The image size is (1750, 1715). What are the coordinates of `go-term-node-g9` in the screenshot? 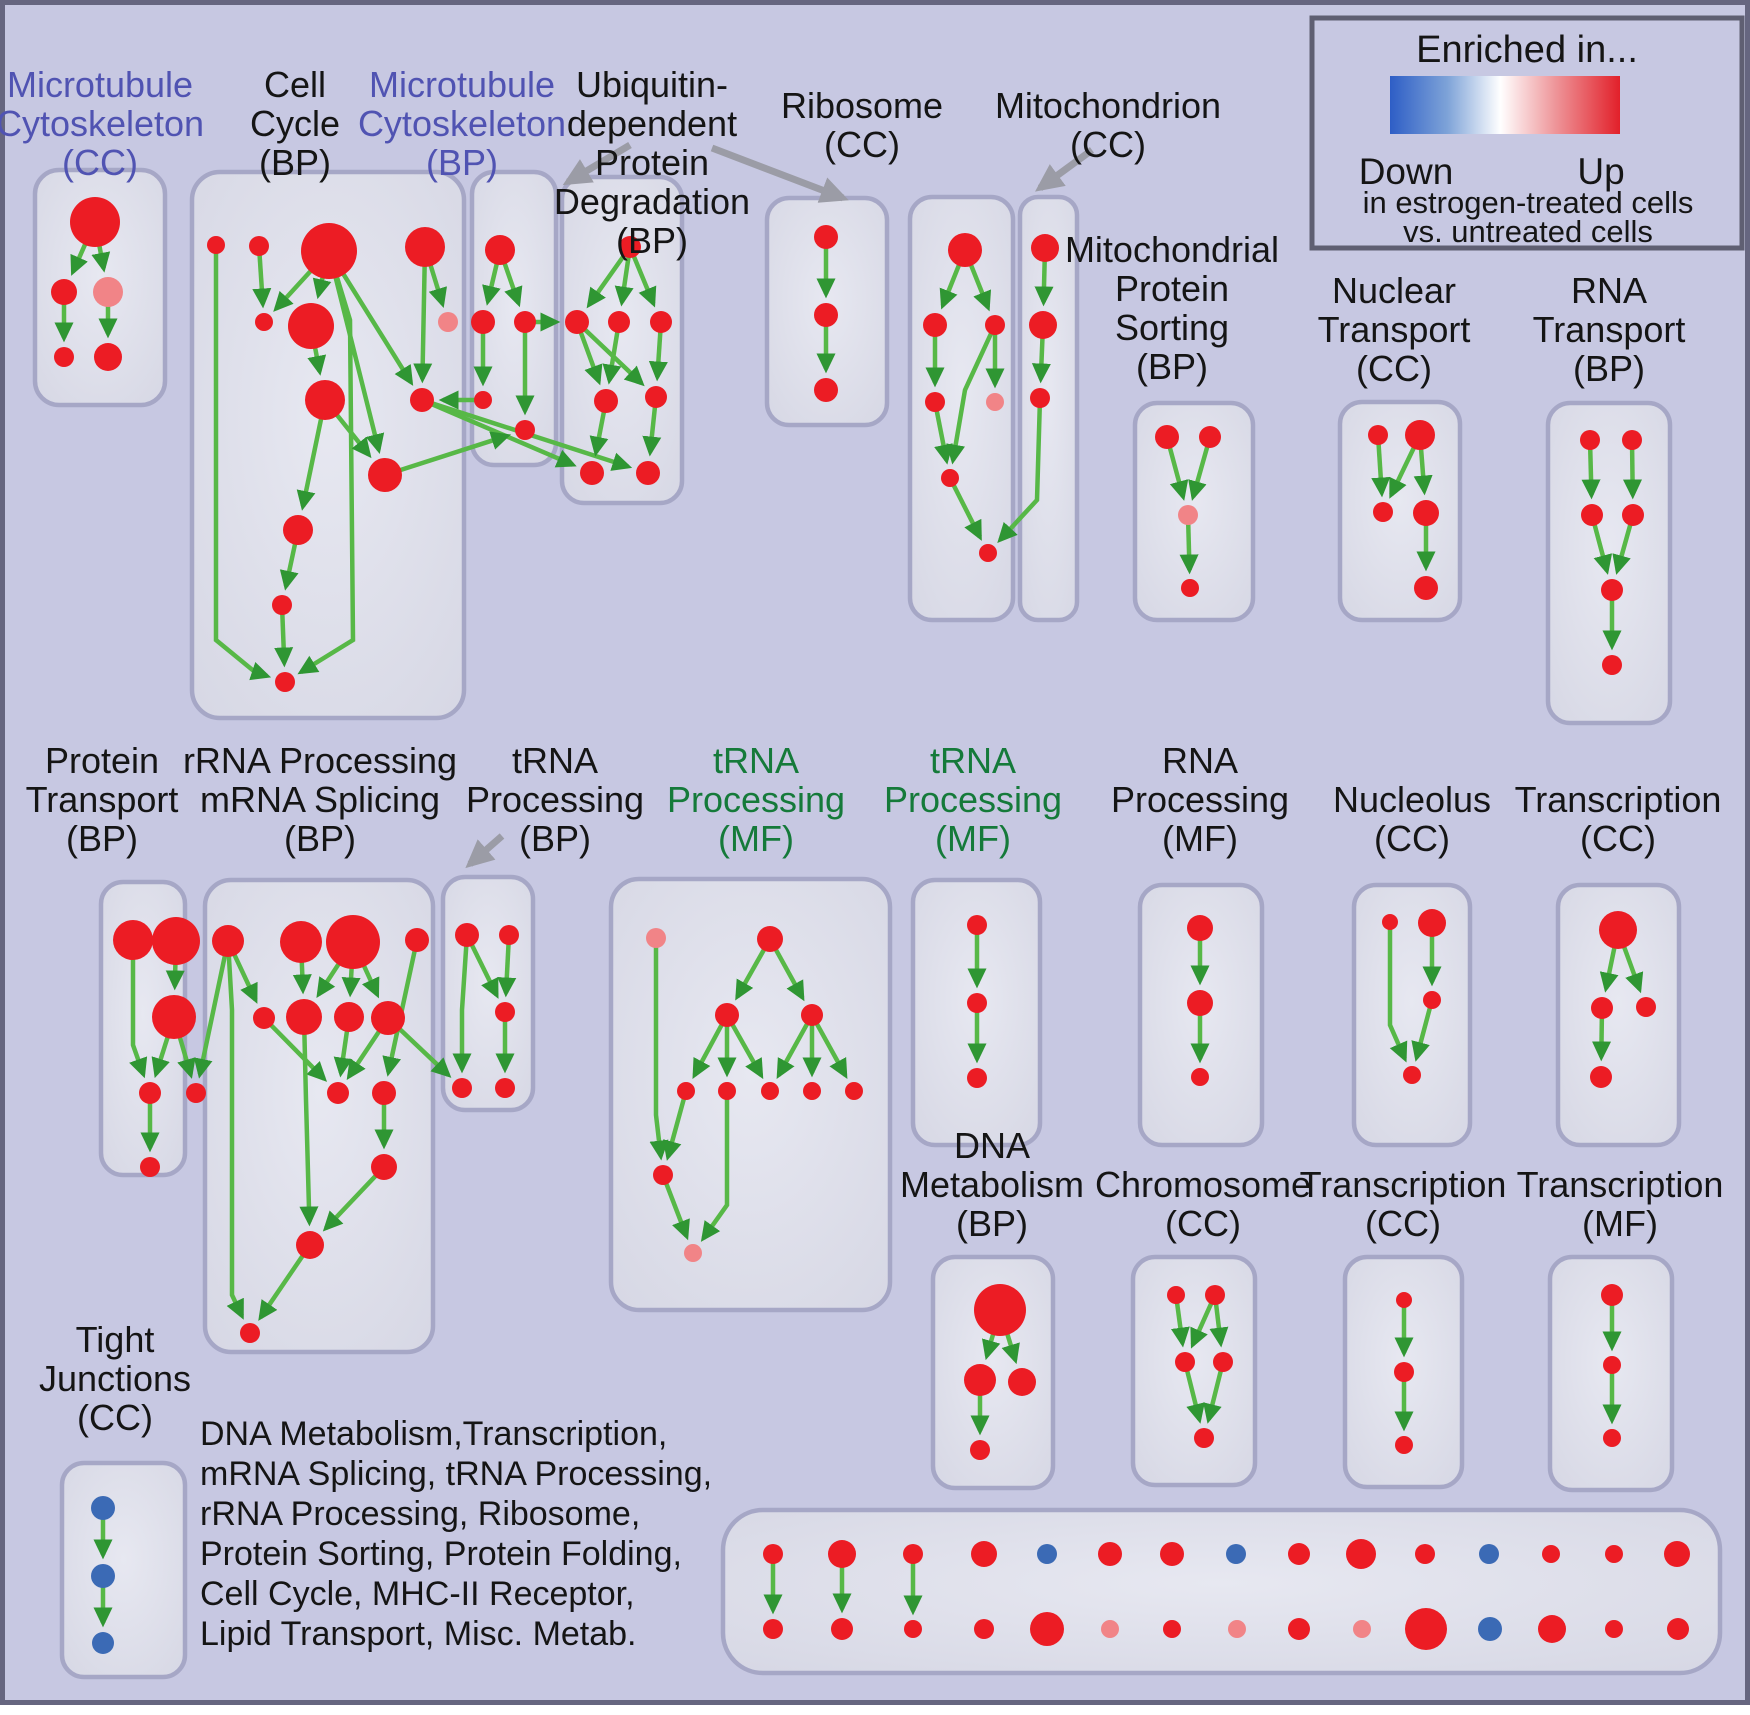 It's located at (338, 1093).